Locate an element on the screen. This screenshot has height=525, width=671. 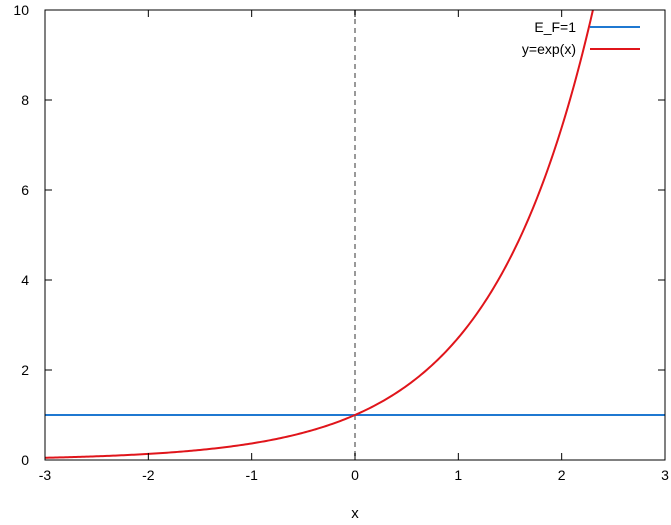
y-tick-label: 10 is located at coordinates (21, 10).